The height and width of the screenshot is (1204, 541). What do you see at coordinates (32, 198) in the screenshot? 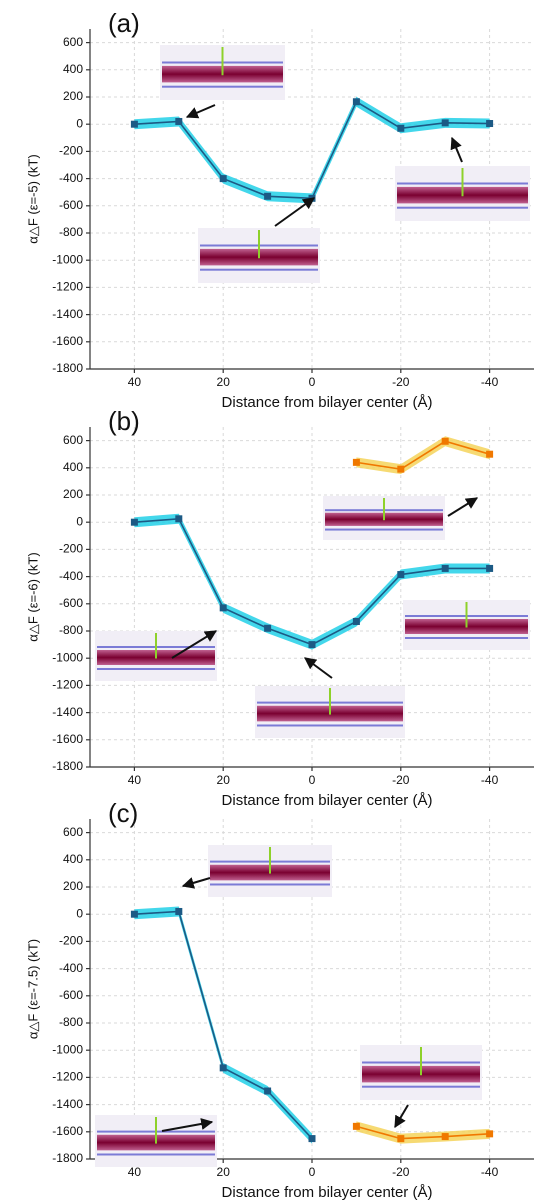
I see `y-axis-label: α△F (ε=-5) (kT)` at bounding box center [32, 198].